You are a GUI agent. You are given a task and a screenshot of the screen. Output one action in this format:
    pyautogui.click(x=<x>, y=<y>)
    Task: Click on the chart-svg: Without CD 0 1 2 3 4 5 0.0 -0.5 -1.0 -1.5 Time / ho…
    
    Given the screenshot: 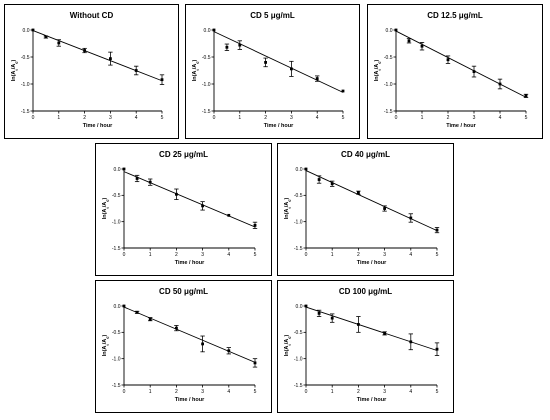 What is the action you would take?
    pyautogui.click(x=88, y=70)
    